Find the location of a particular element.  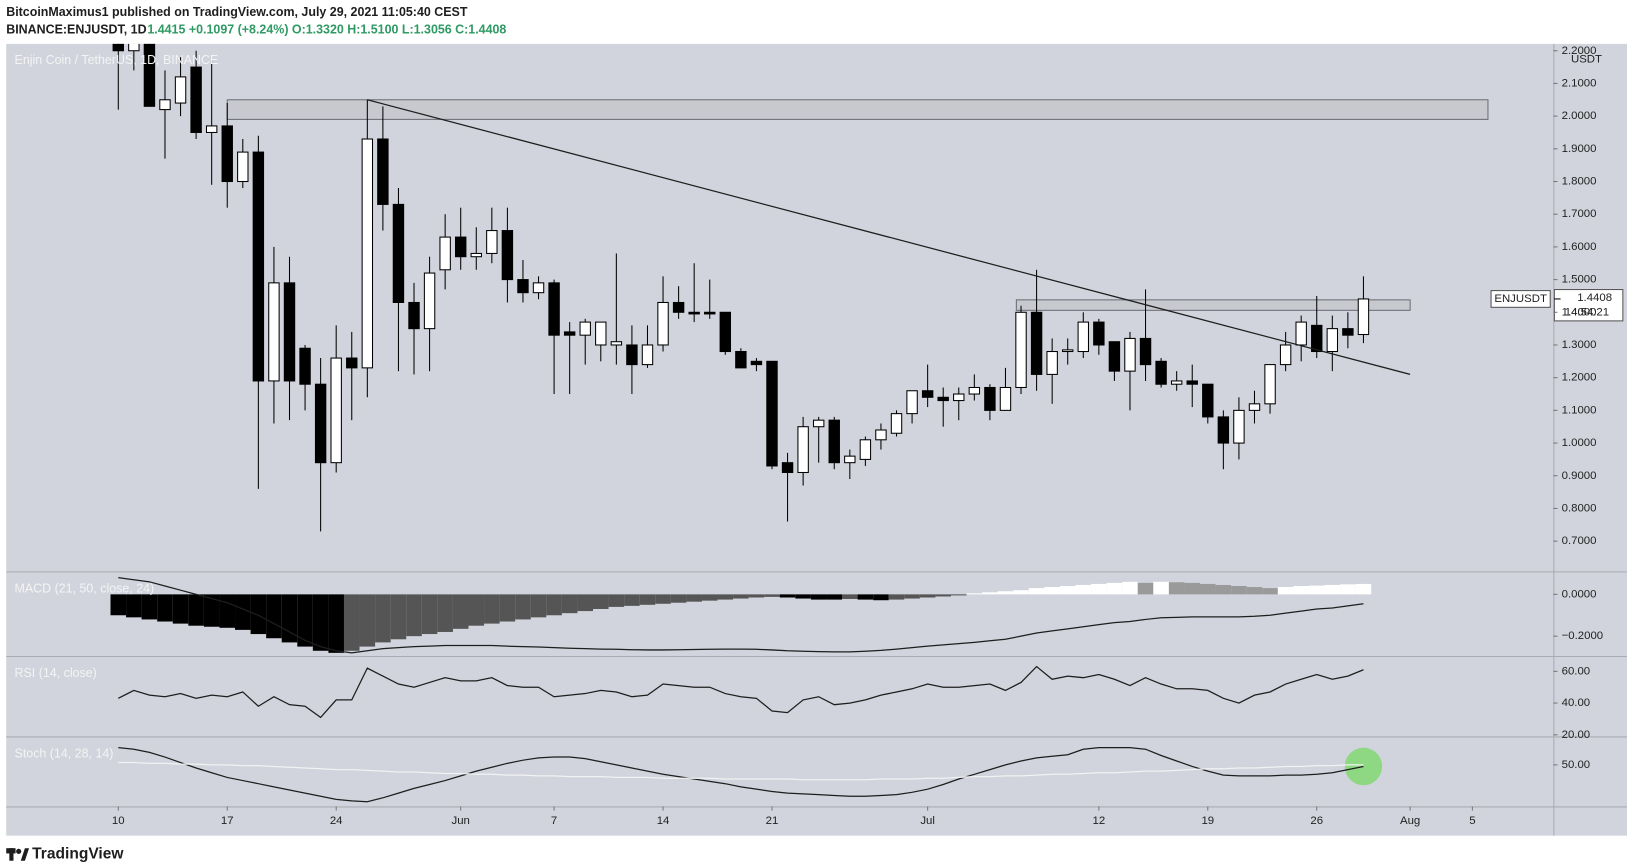

y-tick-label: 1.0000 is located at coordinates (1579, 443).